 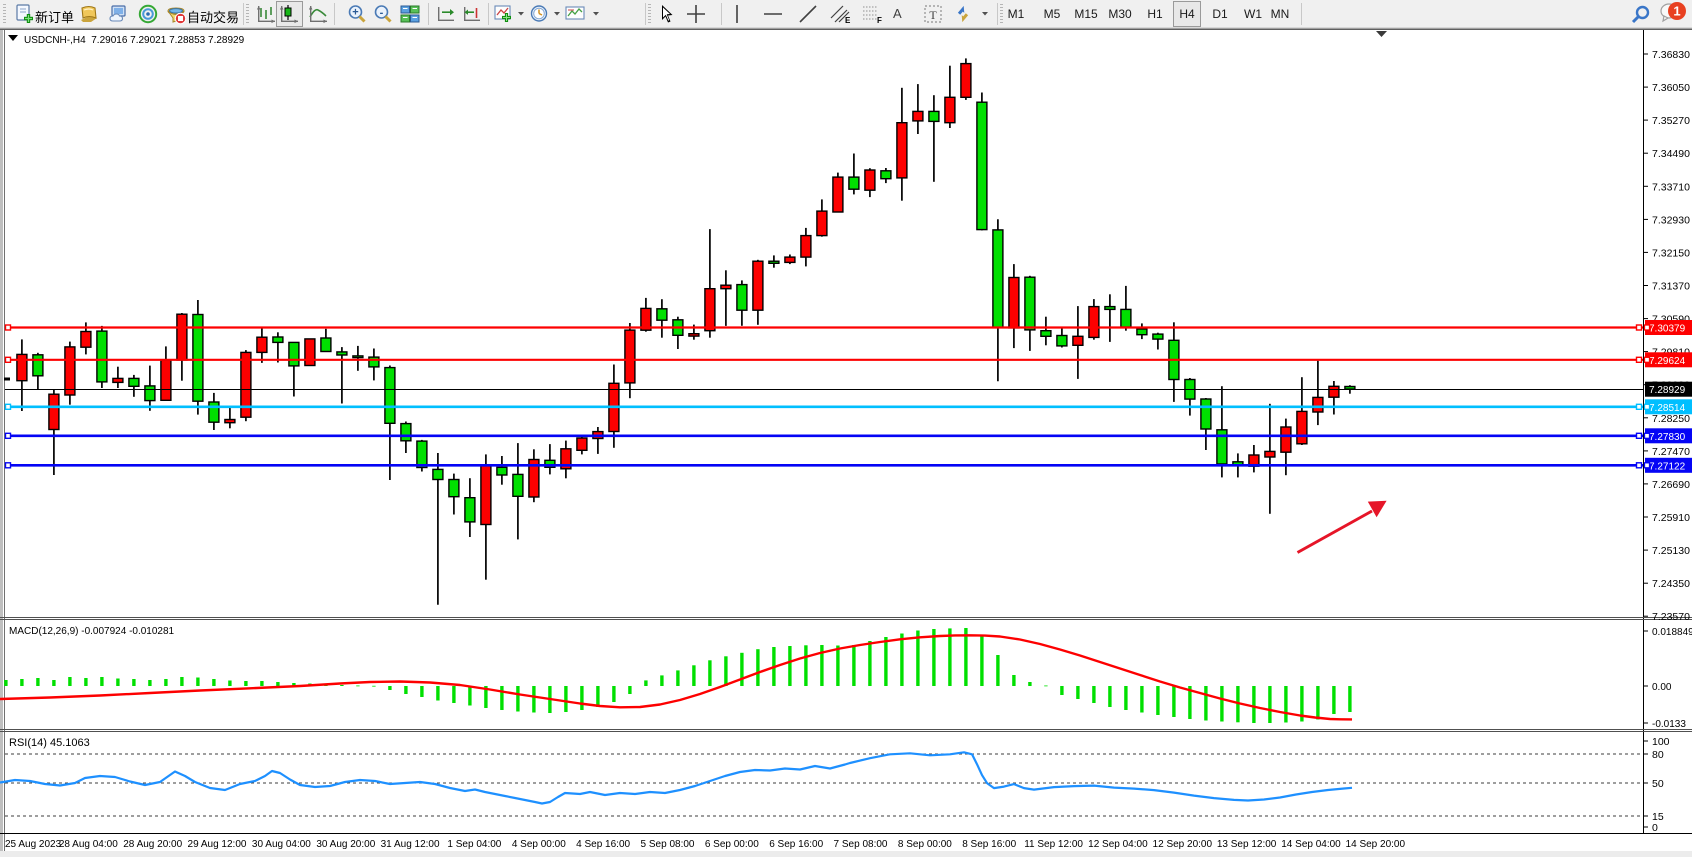 I want to click on svg-text: 50, so click(x=1658, y=784).